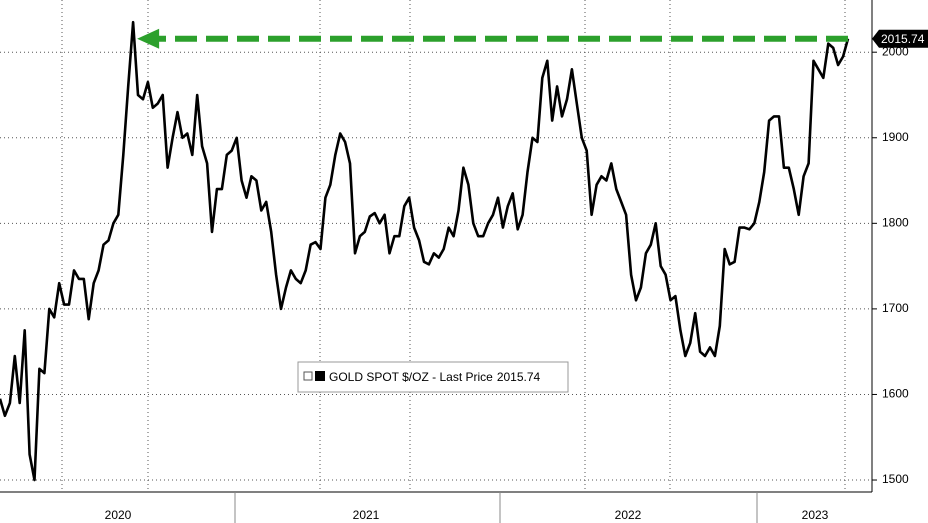 Image resolution: width=928 pixels, height=523 pixels. What do you see at coordinates (308, 376) in the screenshot?
I see `legend-toggle` at bounding box center [308, 376].